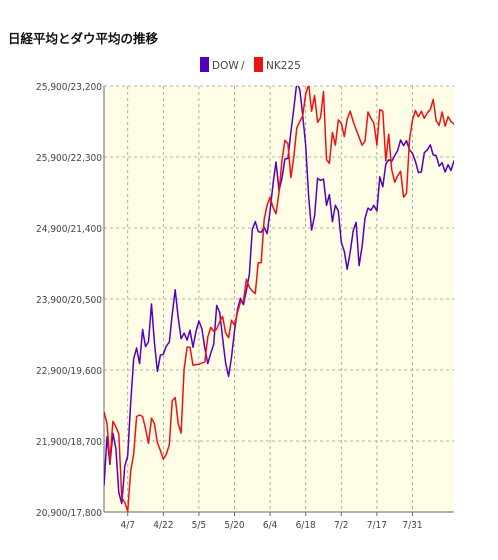 This screenshot has height=560, width=498. What do you see at coordinates (283, 66) in the screenshot?
I see `legend-label-nk225: NK225` at bounding box center [283, 66].